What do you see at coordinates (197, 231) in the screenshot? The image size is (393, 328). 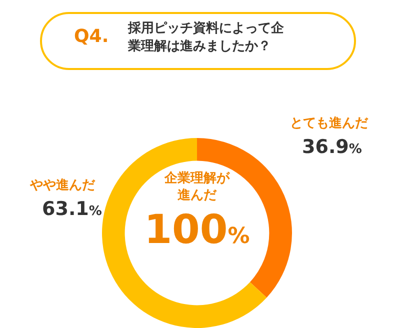 I see `text: 100%` at bounding box center [197, 231].